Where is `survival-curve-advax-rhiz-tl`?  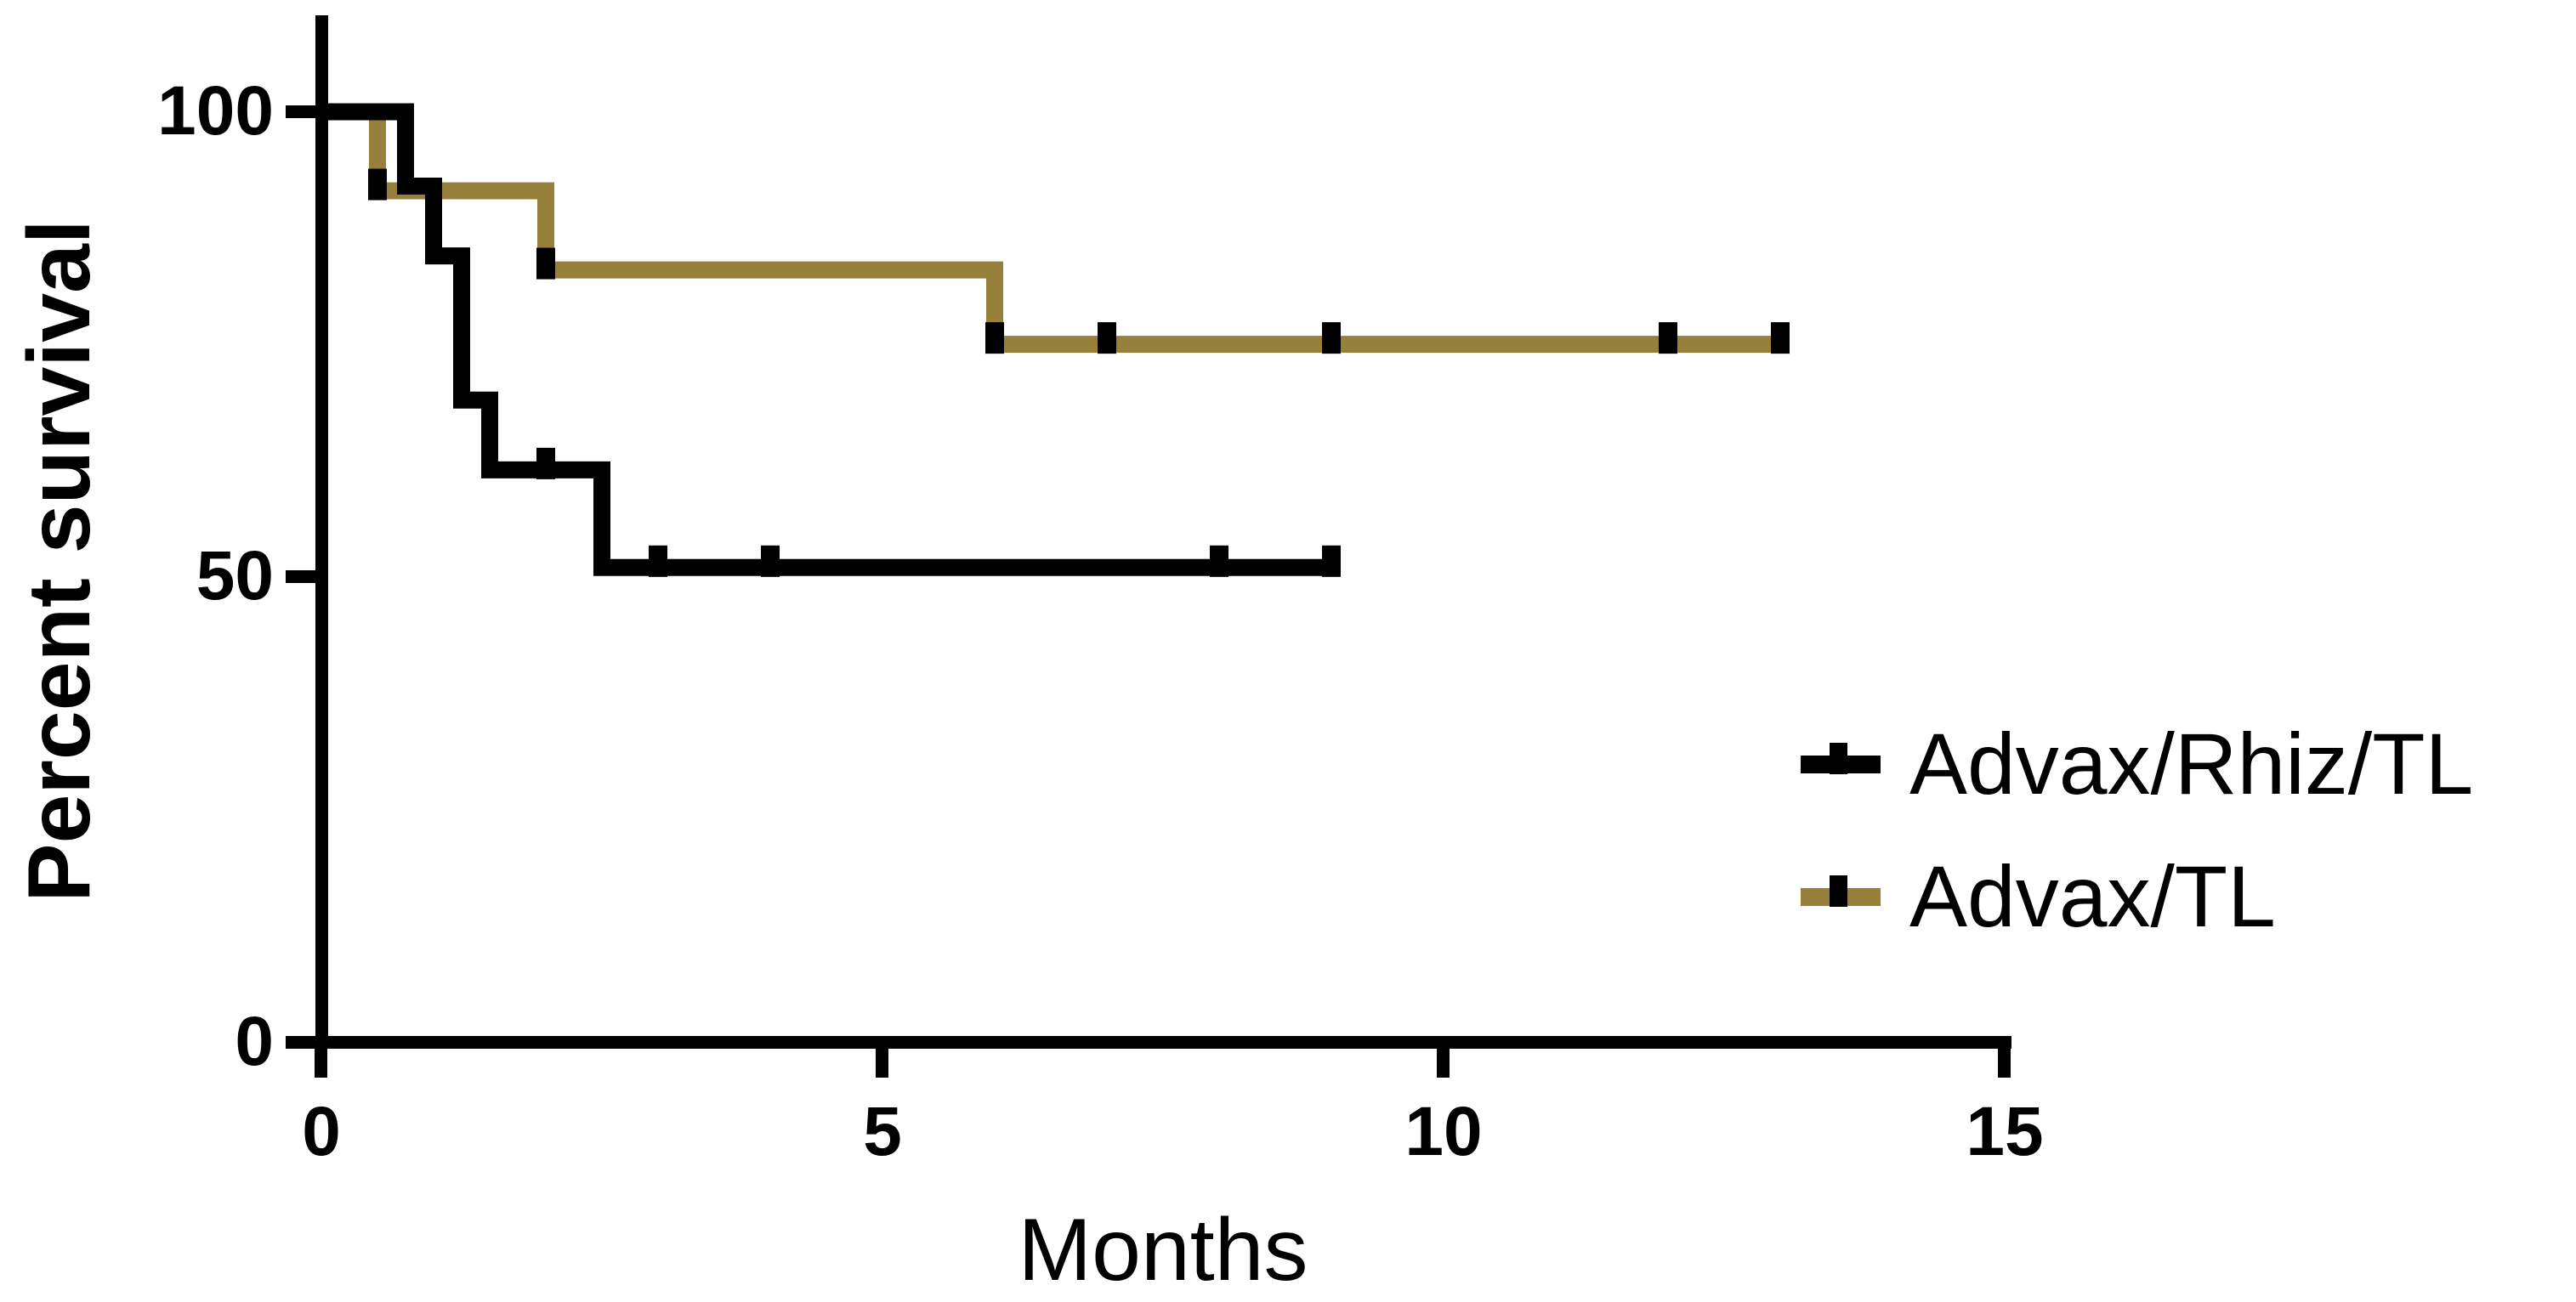 survival-curve-advax-rhiz-tl is located at coordinates (826, 339).